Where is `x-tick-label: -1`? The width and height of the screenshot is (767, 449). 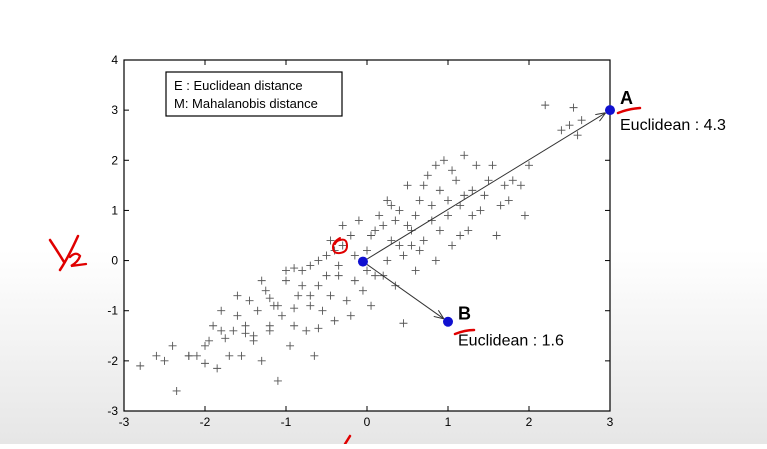 x-tick-label: -1 is located at coordinates (286, 422).